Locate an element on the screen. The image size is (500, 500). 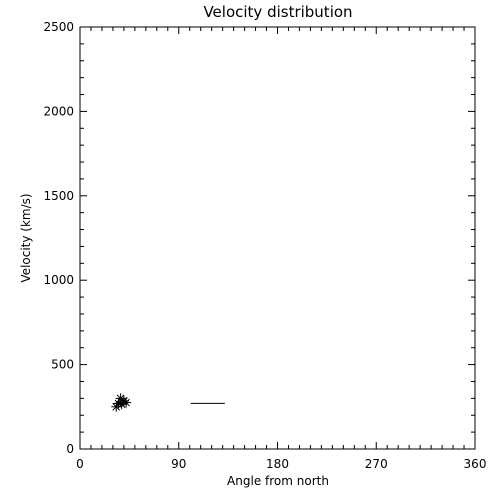
y-tick-label: 2000 is located at coordinates (58, 111).